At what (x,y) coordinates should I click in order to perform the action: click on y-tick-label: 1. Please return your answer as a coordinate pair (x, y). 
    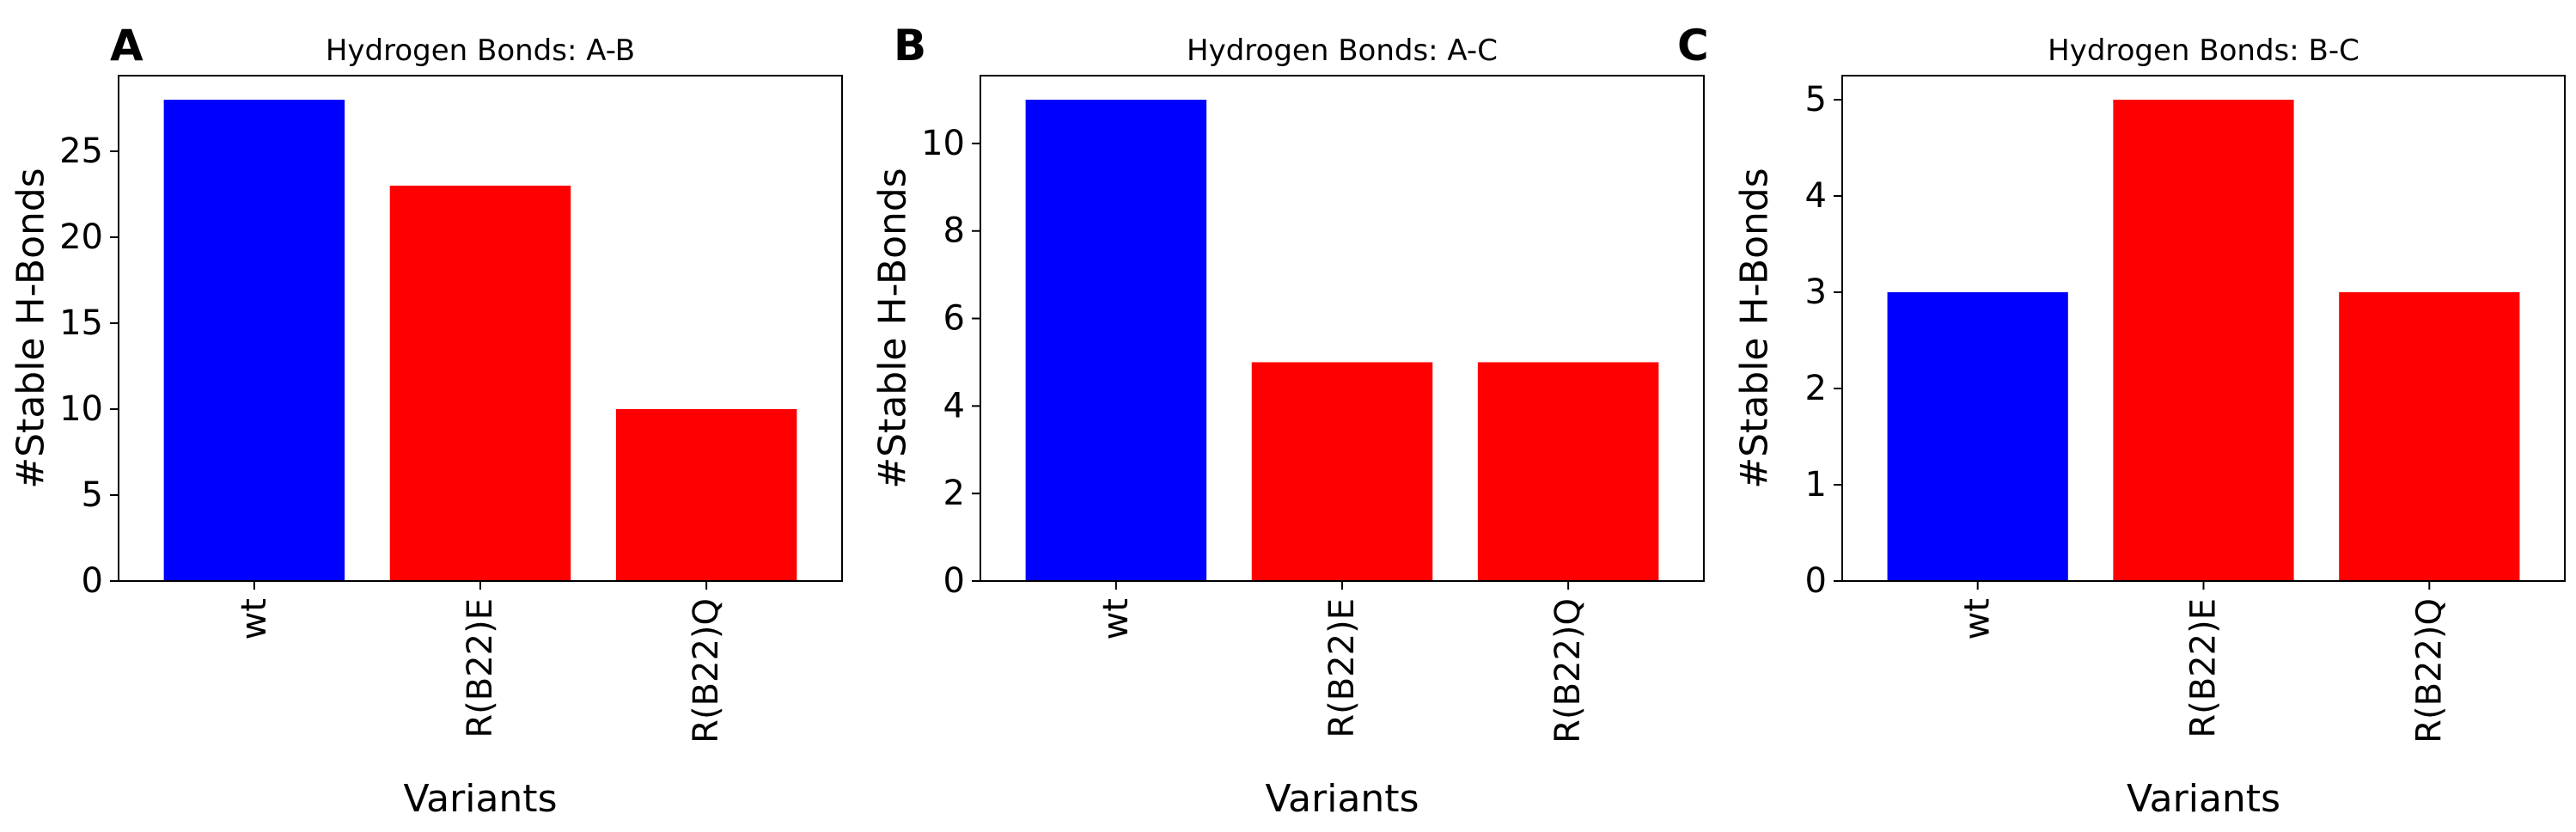
    Looking at the image, I should click on (1816, 485).